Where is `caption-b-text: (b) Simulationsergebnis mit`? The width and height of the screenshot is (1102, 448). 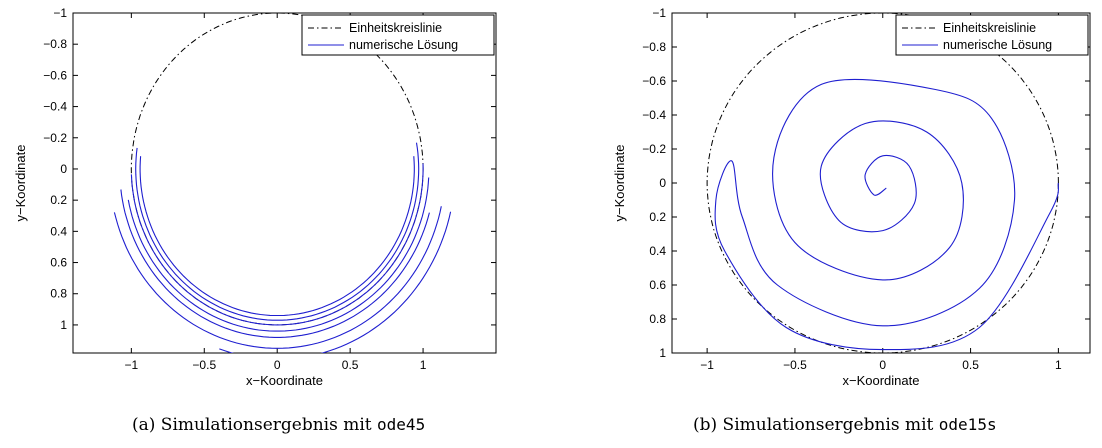
caption-b-text: (b) Simulationsergebnis mit is located at coordinates (816, 425).